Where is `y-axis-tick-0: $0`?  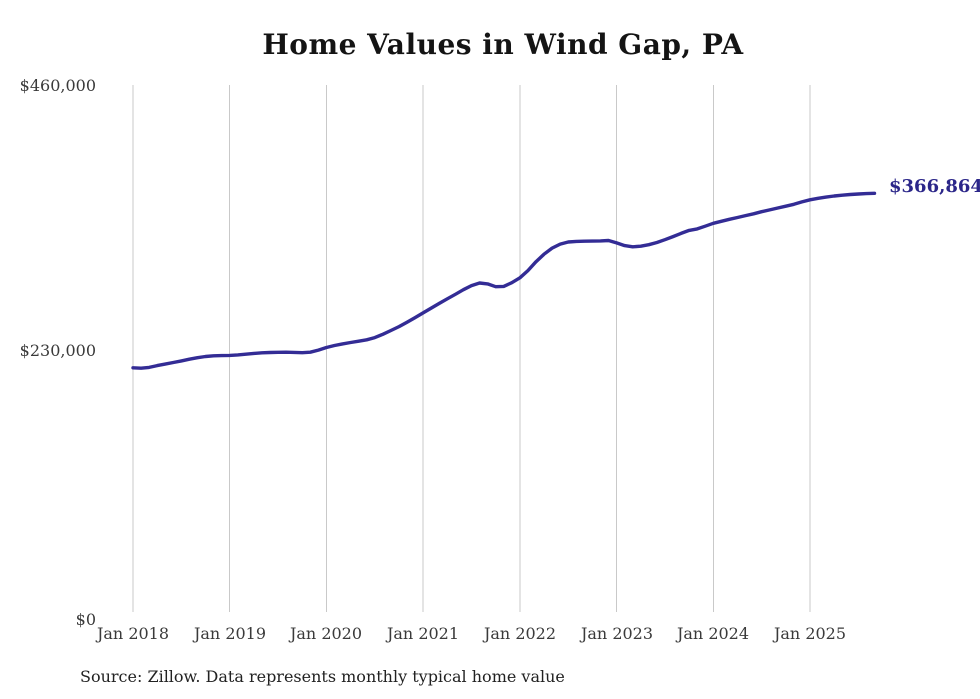 y-axis-tick-0: $0 is located at coordinates (85, 619).